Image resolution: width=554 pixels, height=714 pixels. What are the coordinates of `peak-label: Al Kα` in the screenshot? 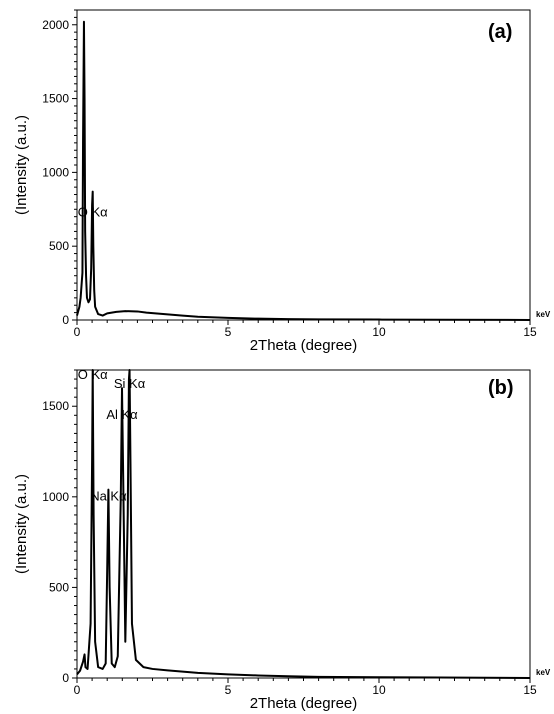 It's located at (122, 414).